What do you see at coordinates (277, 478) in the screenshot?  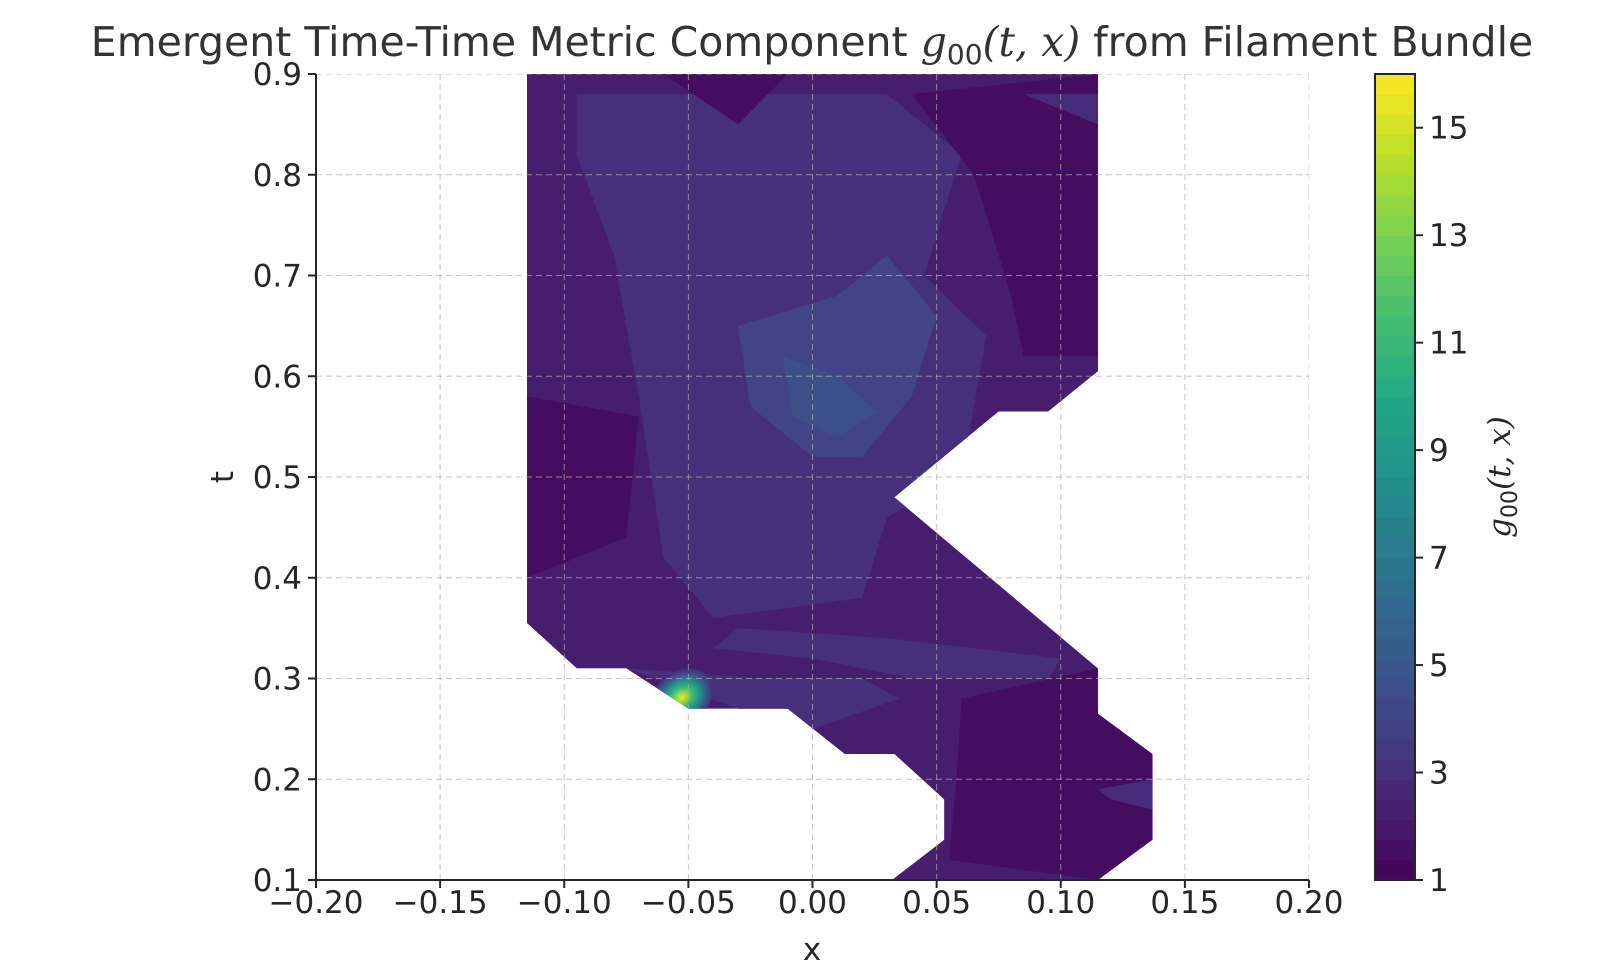 I see `y-tick-label: 0.5` at bounding box center [277, 478].